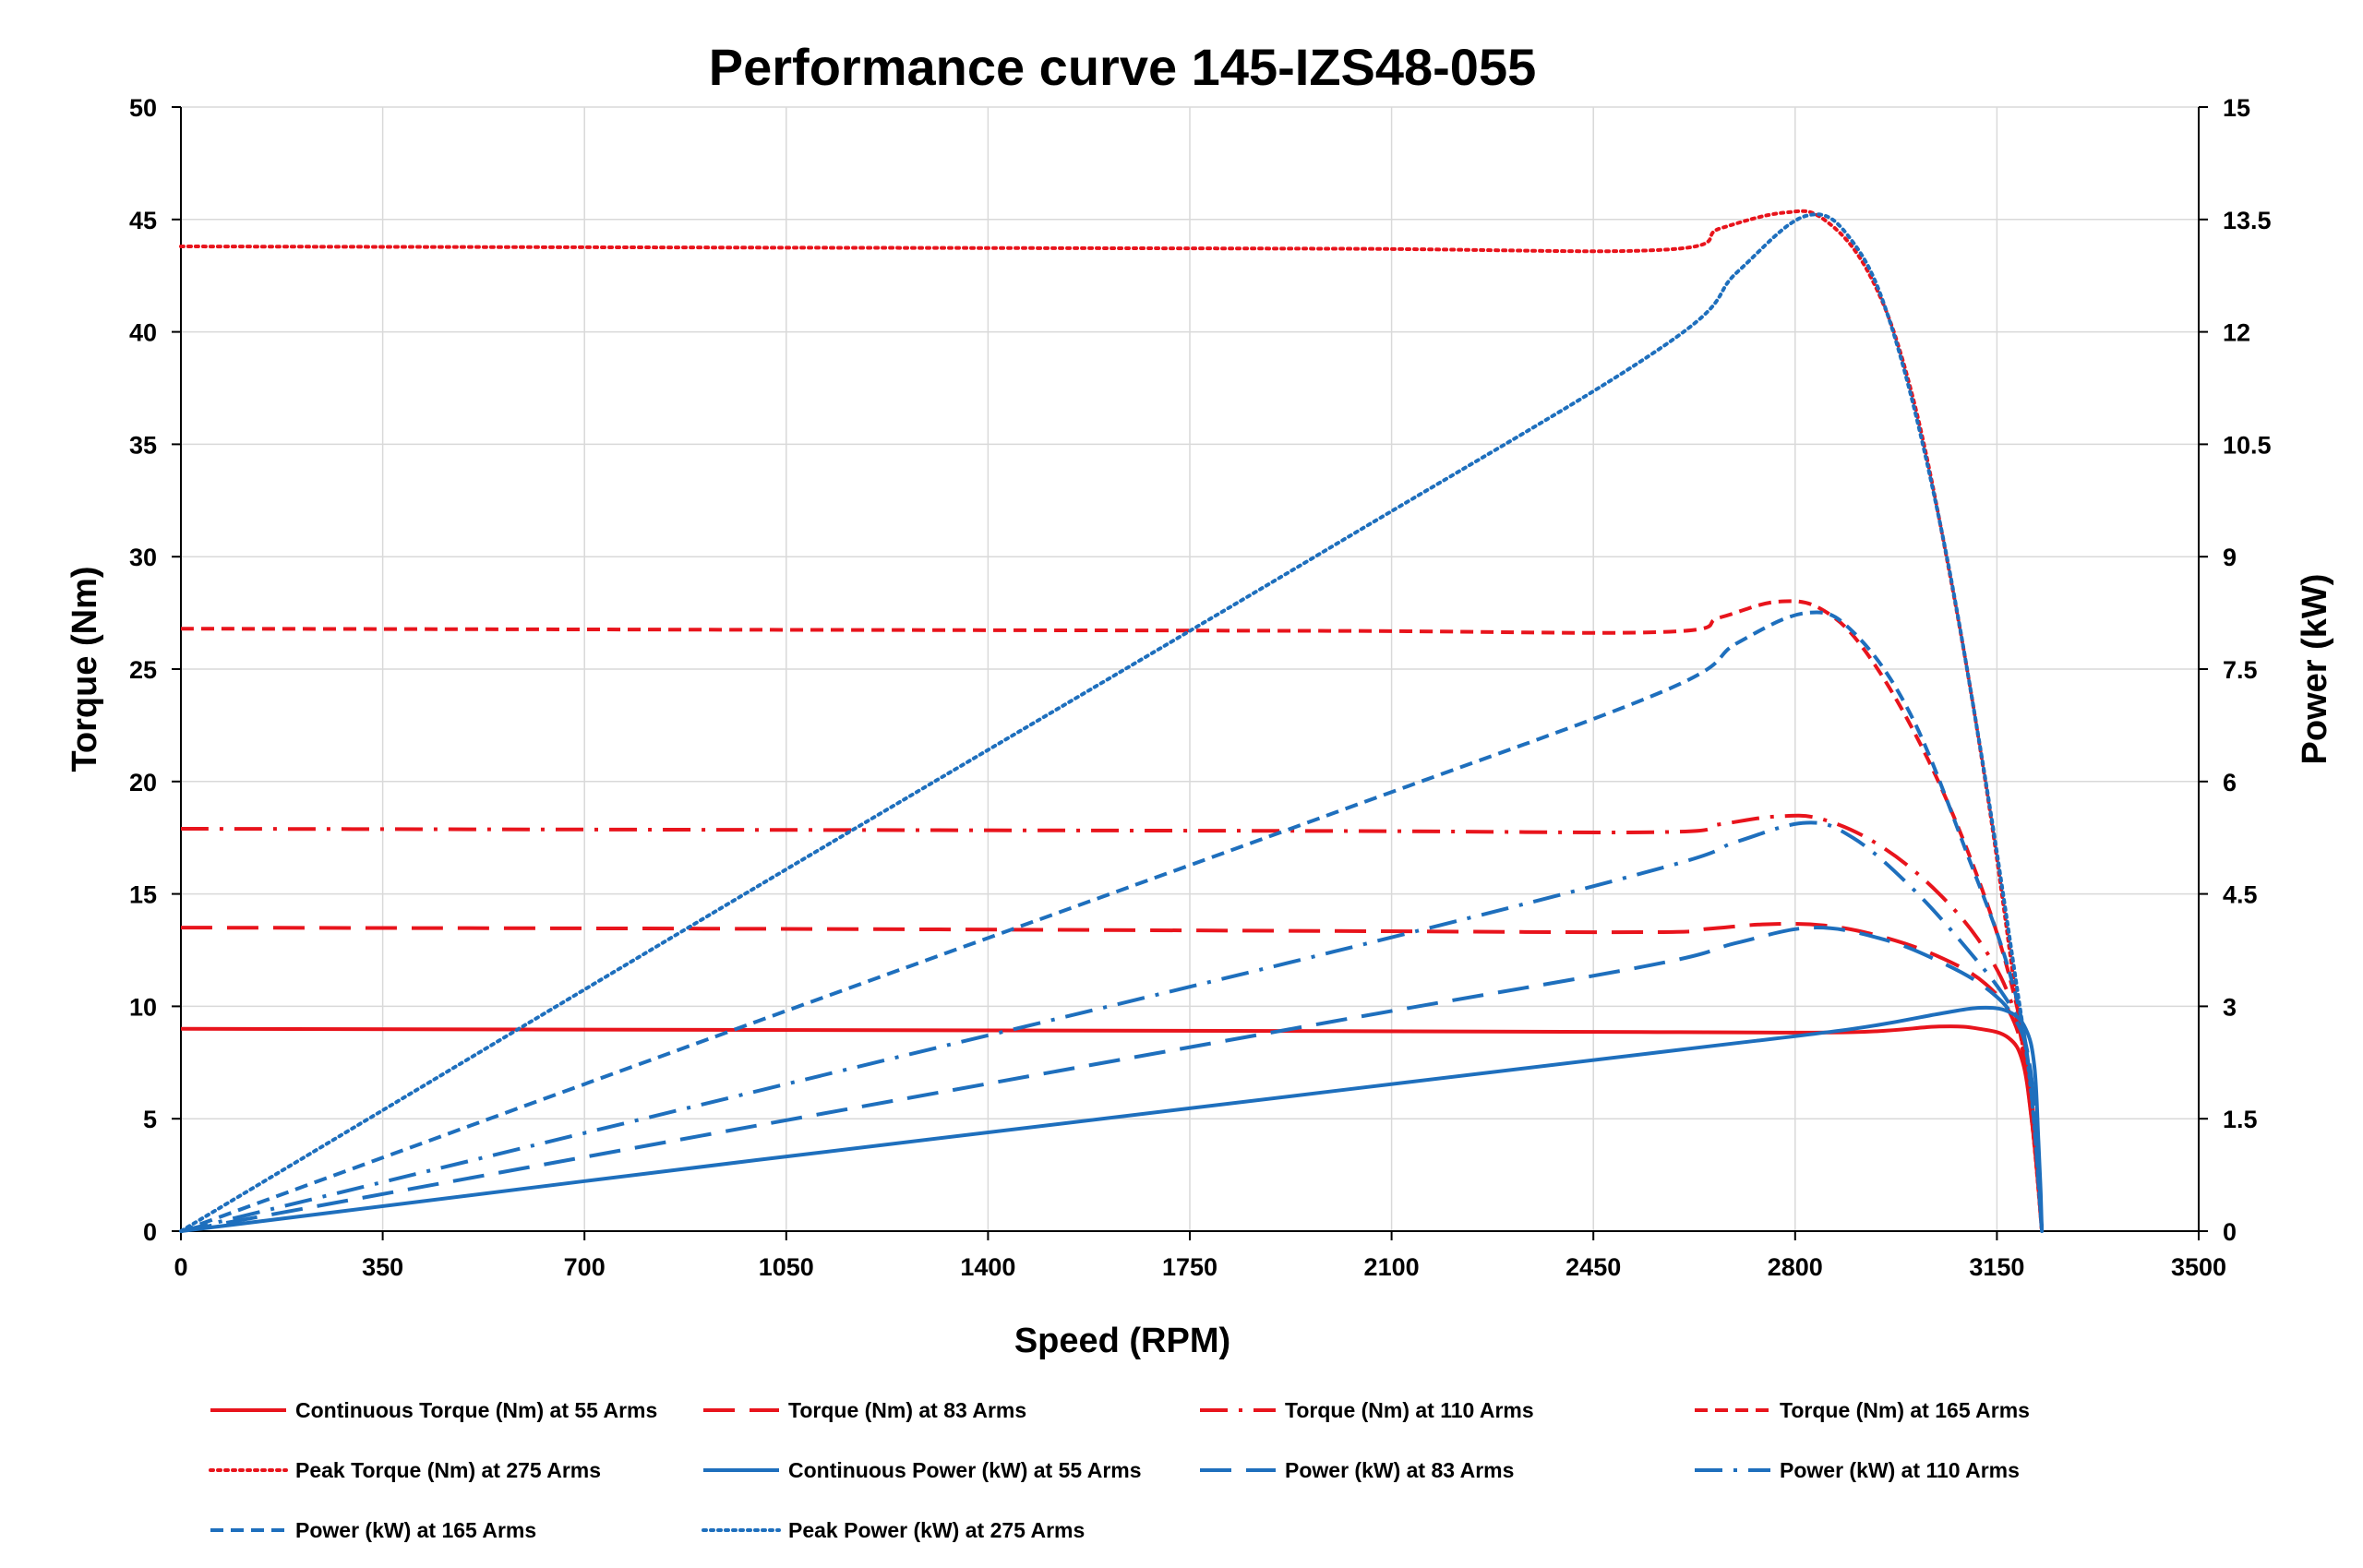 This screenshot has width=2363, height=1568. I want to click on y2-tick-label: 0, so click(2230, 1232).